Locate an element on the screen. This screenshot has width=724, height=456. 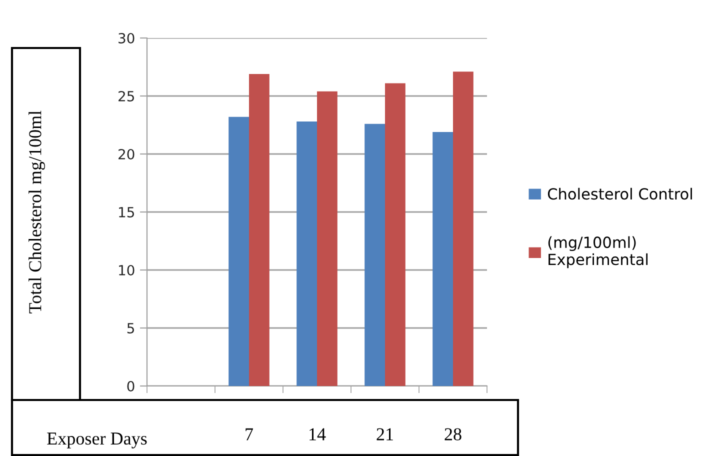
y-tick-label: 10 is located at coordinates (126, 270).